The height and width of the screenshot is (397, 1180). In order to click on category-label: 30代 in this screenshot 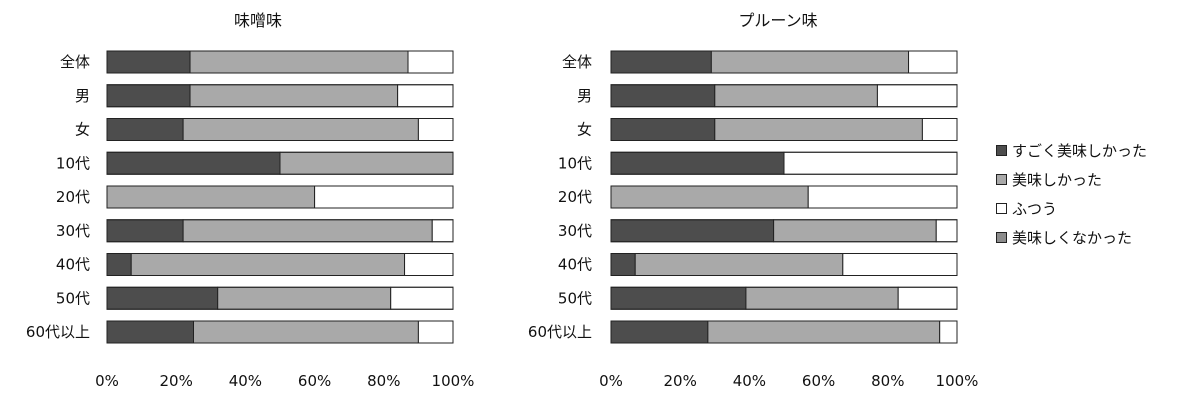, I will do `click(575, 231)`.